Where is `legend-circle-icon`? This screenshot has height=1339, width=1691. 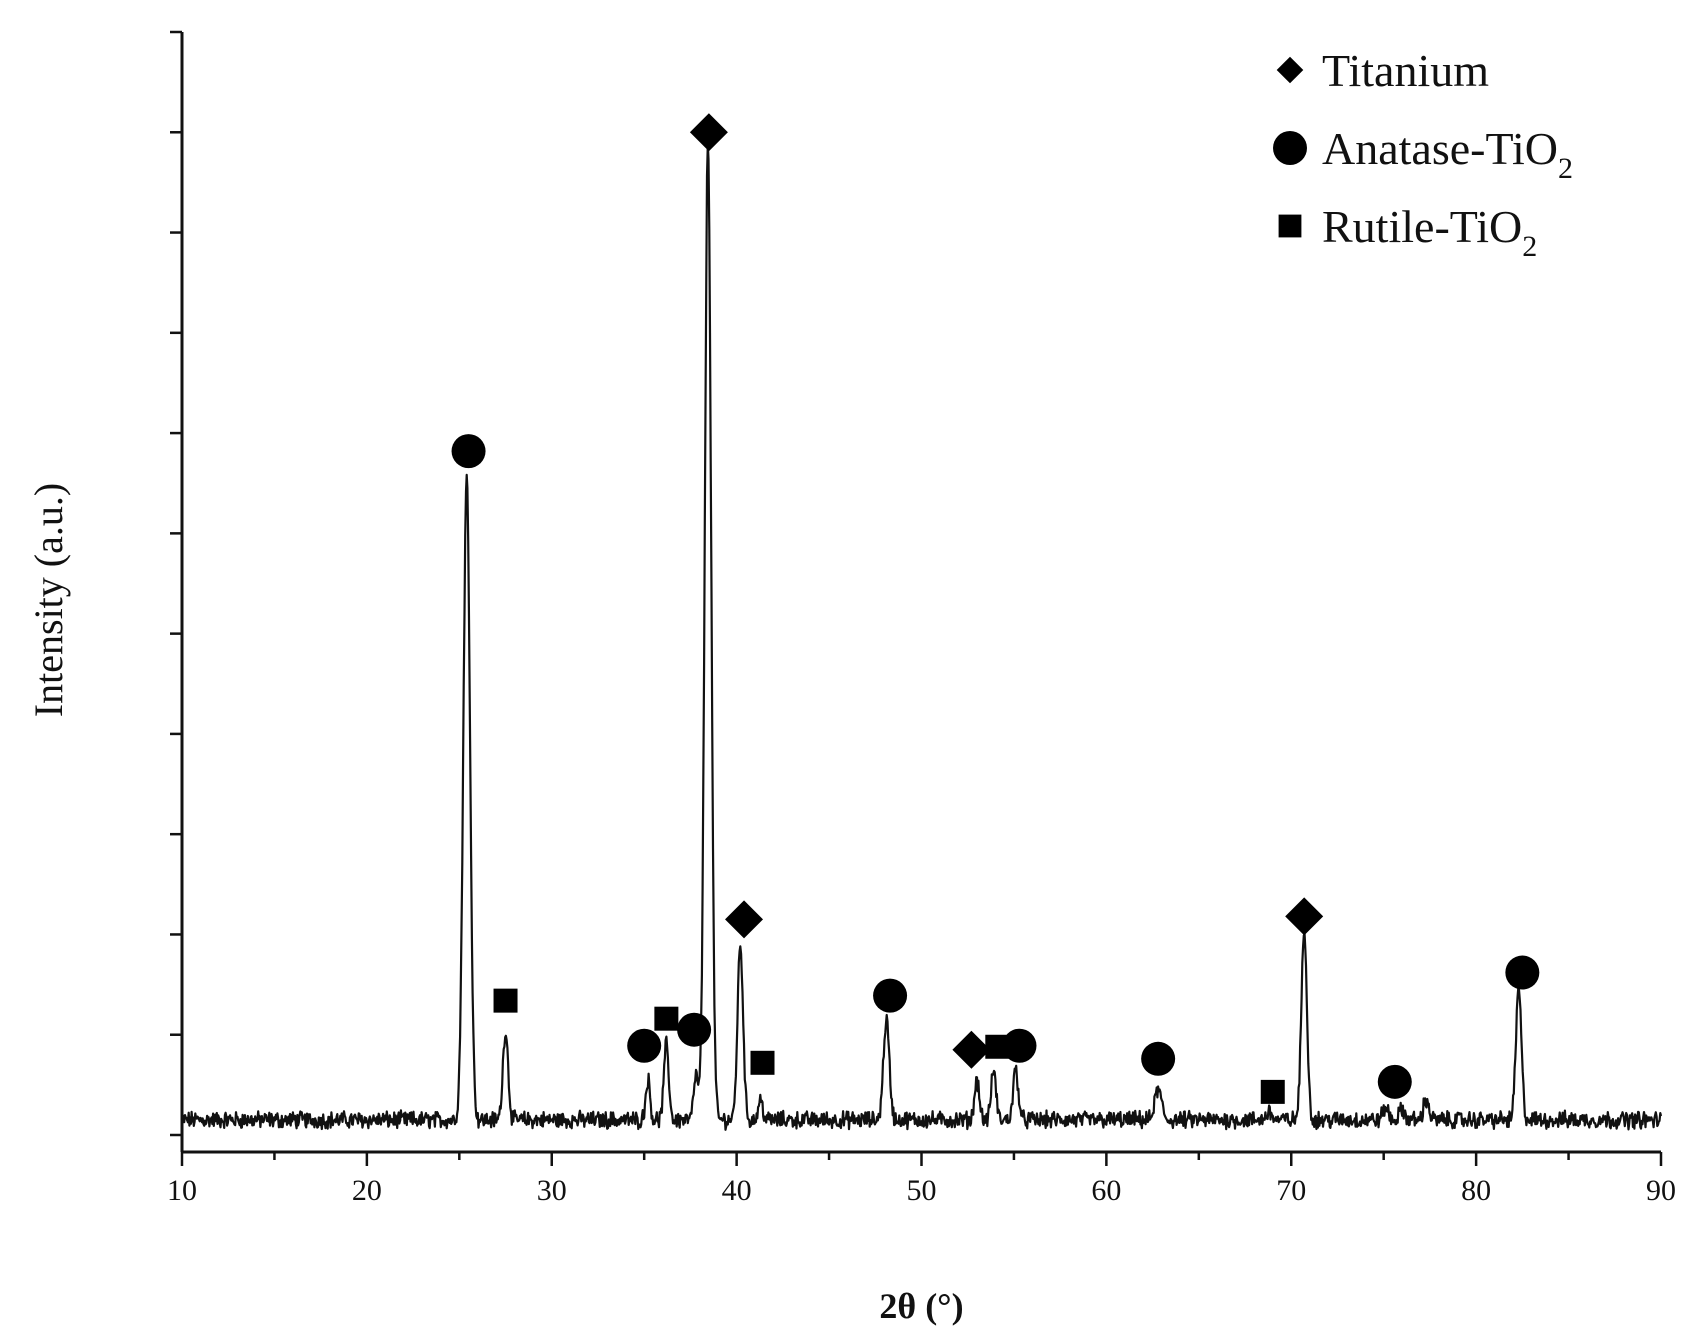
legend-circle-icon is located at coordinates (1290, 148).